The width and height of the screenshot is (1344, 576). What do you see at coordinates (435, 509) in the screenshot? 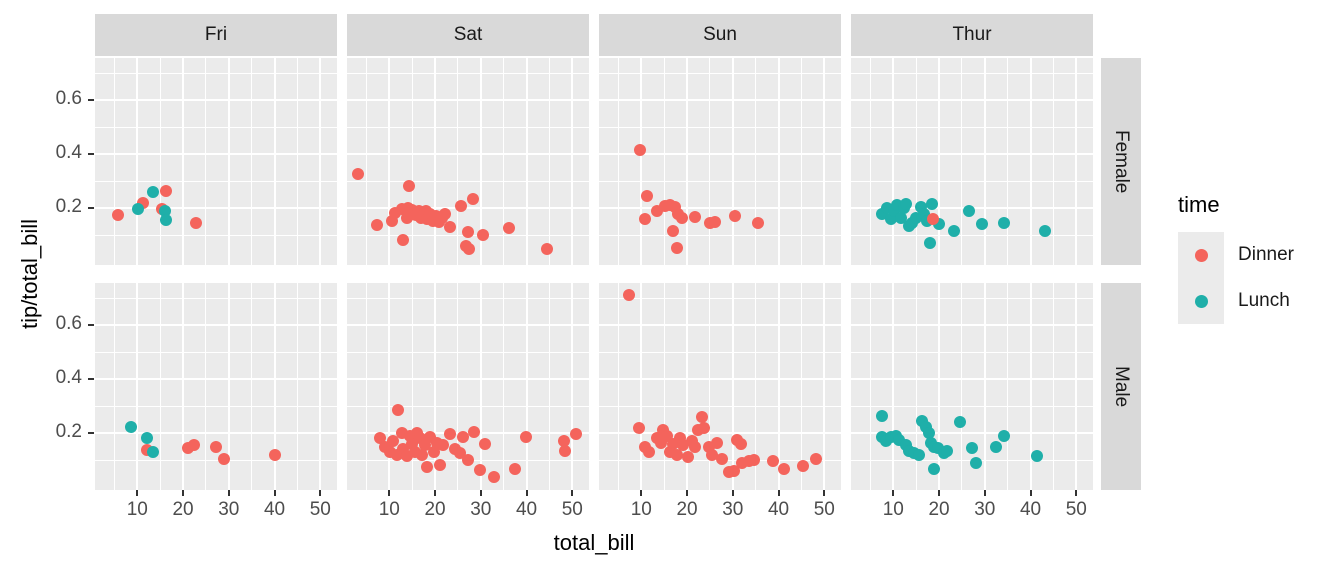
I see `x-tick-label: 20` at bounding box center [435, 509].